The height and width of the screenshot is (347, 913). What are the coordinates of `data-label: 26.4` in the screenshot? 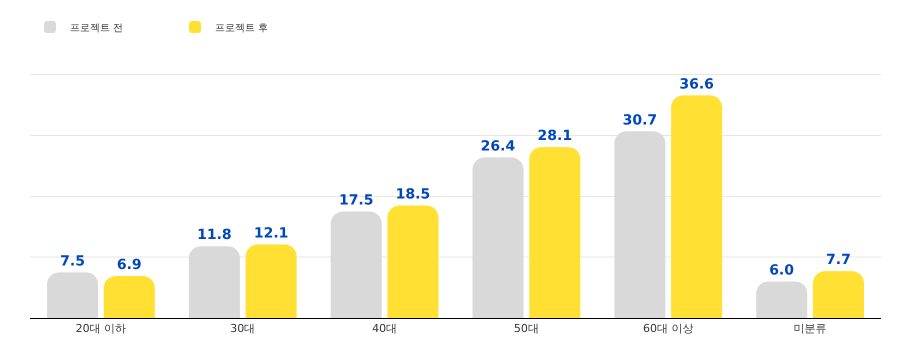 It's located at (498, 146).